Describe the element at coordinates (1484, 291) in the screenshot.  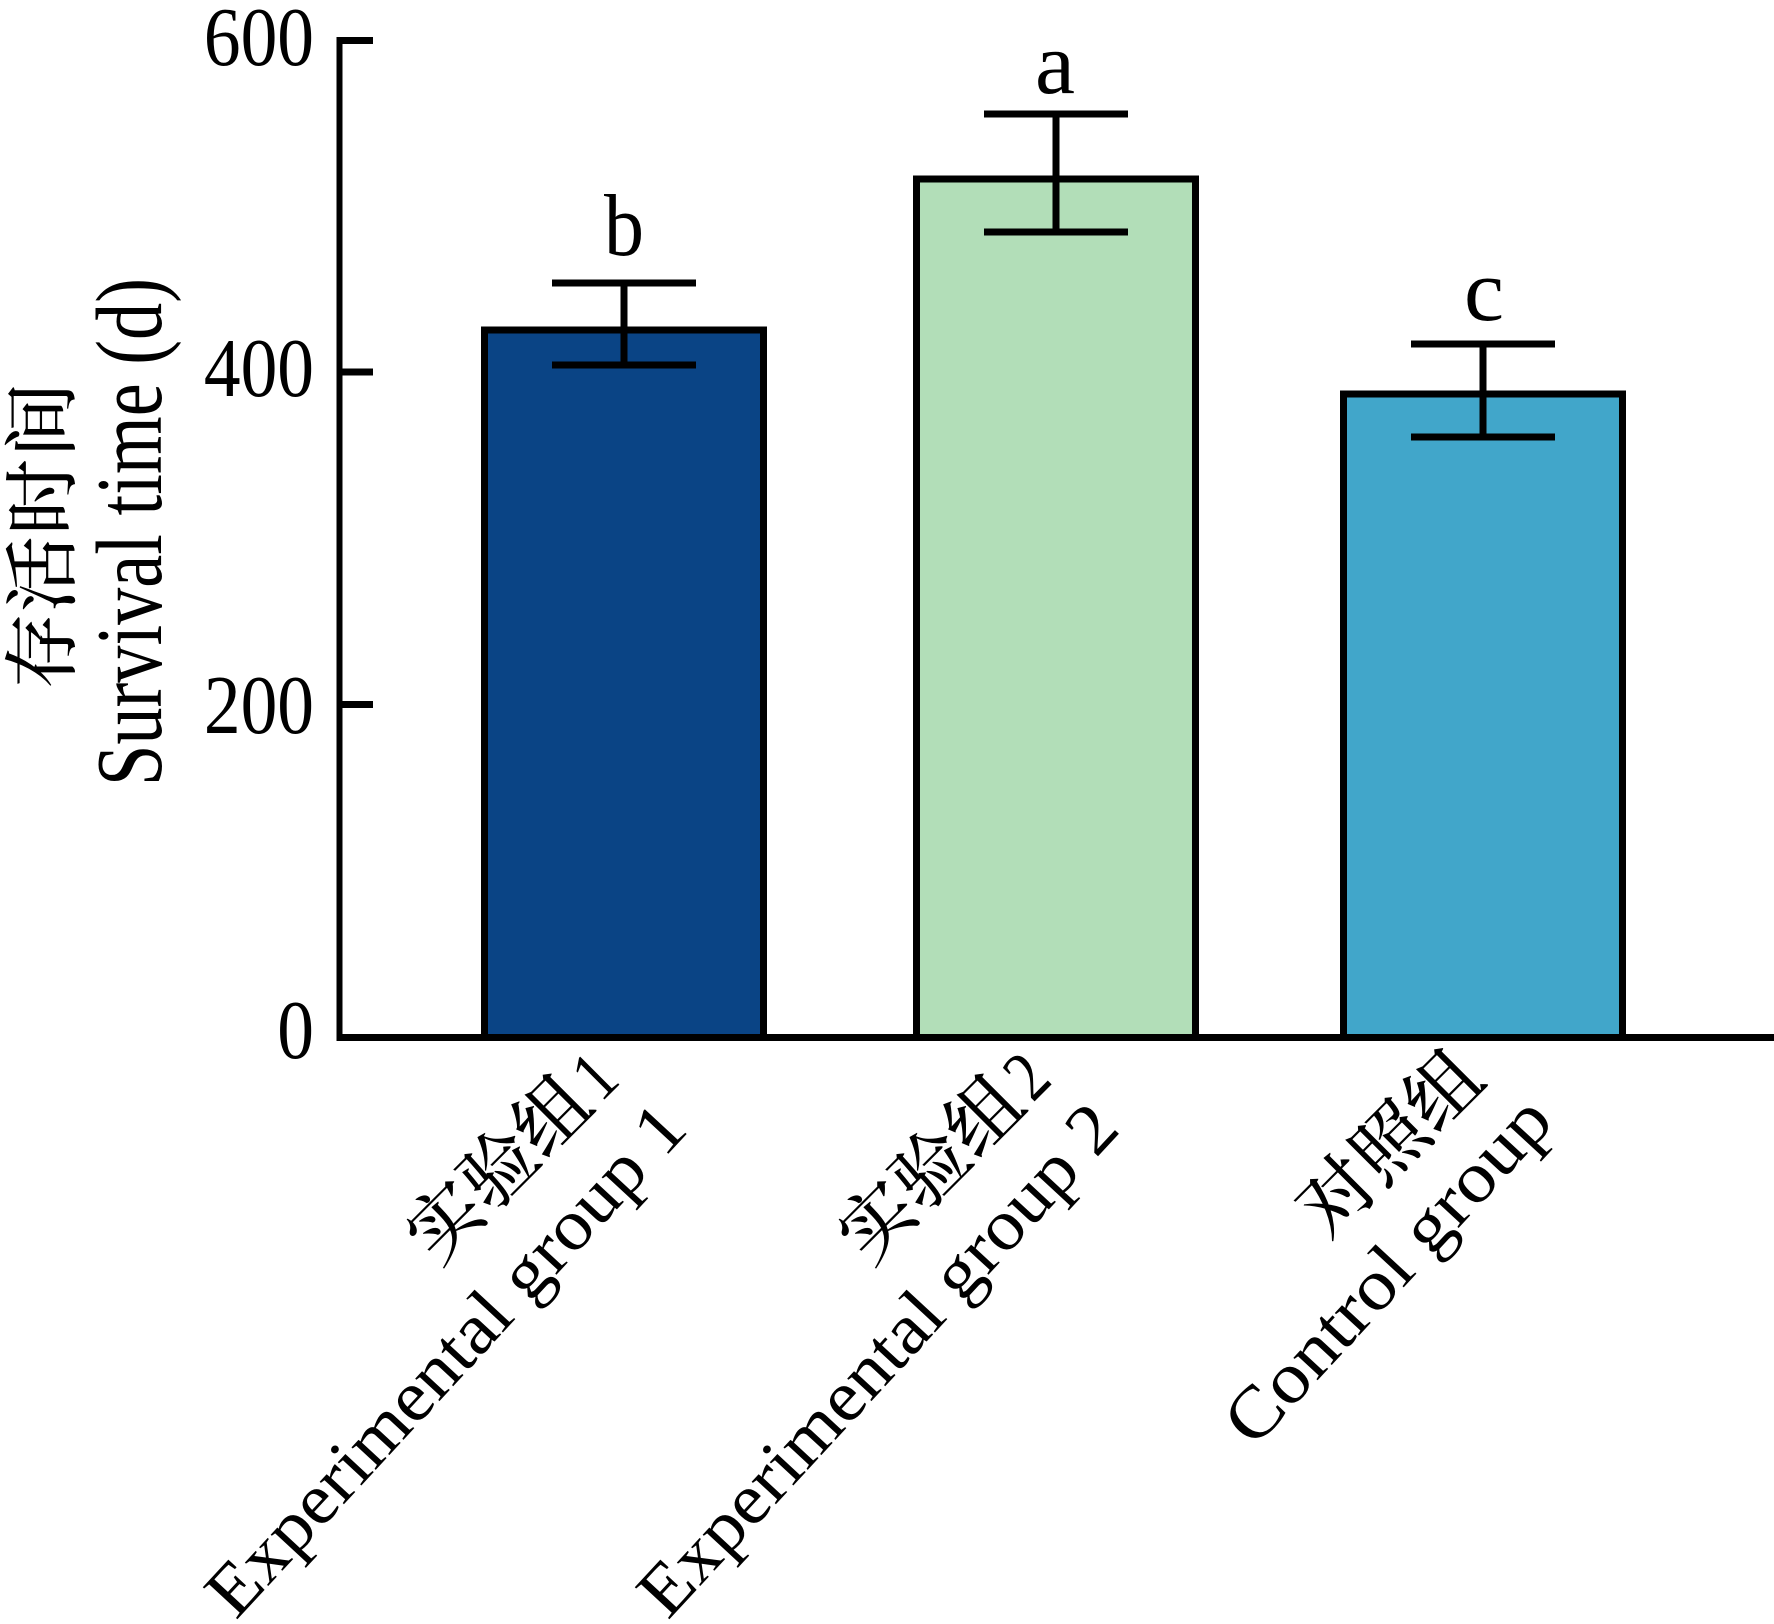
I see `svg-text: c` at that location.